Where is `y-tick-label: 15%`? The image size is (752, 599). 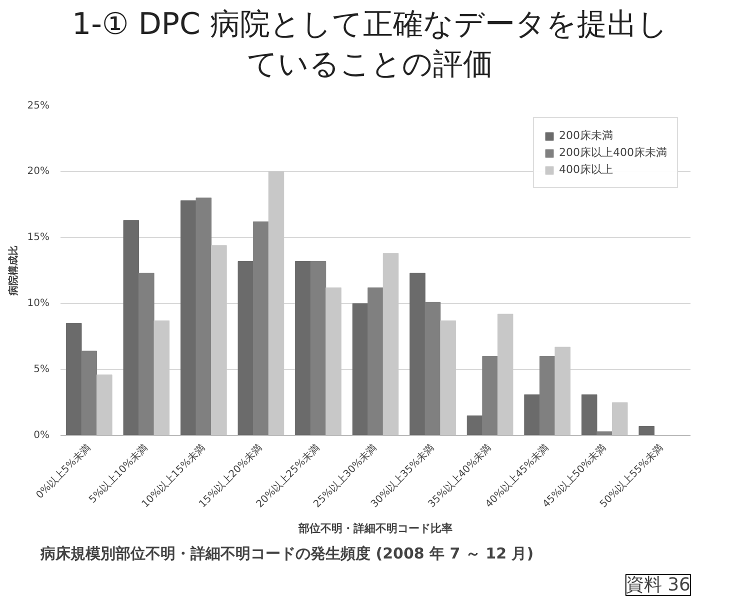
y-tick-label: 15% is located at coordinates (38, 237).